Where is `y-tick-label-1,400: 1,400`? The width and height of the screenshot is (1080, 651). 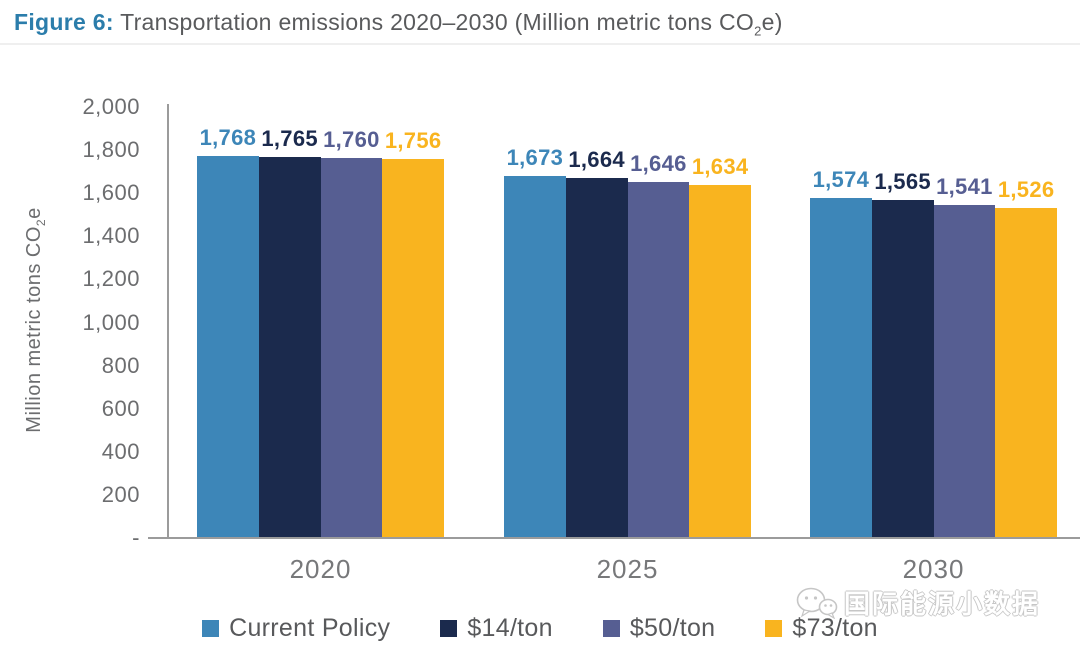
y-tick-label-1,400: 1,400 is located at coordinates (111, 236).